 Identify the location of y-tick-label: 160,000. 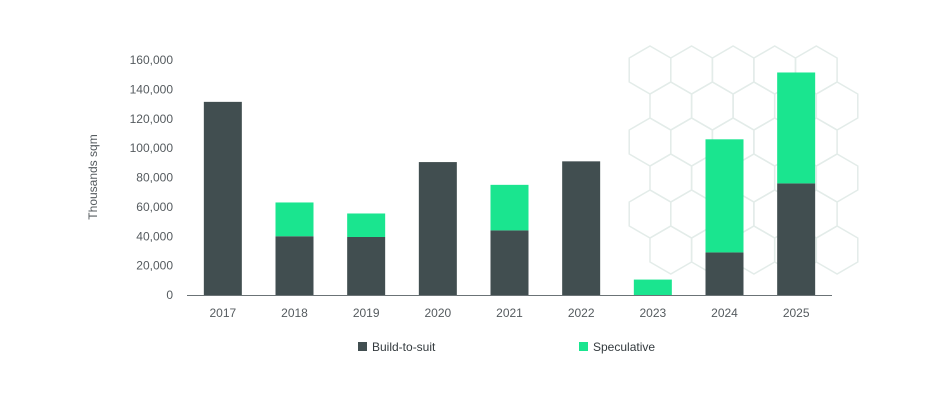
(152, 60).